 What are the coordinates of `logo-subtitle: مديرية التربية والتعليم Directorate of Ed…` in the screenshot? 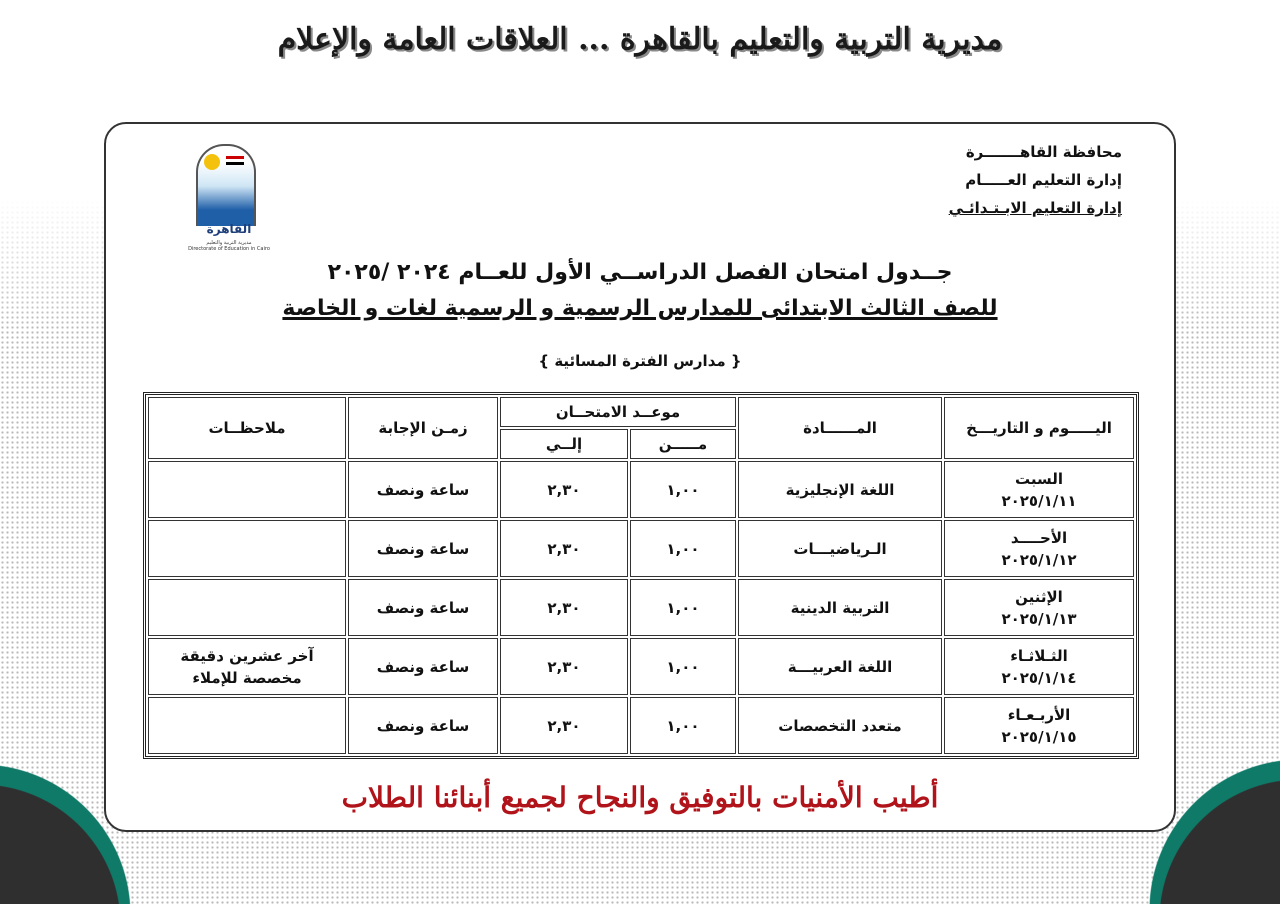 It's located at (229, 246).